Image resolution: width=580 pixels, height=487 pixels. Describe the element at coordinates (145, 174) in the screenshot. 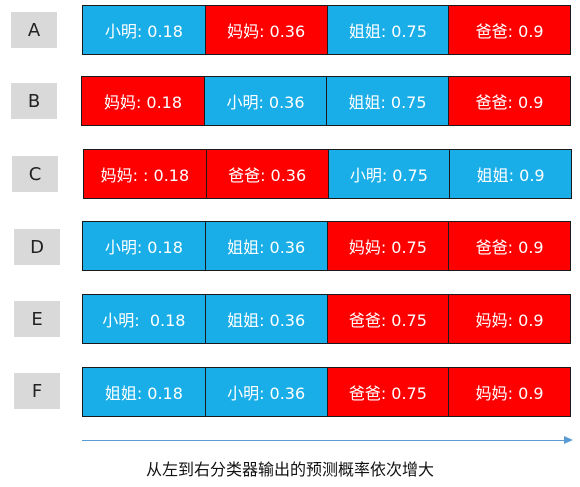

I see `cell-c-1: 妈妈: : 0.18` at that location.